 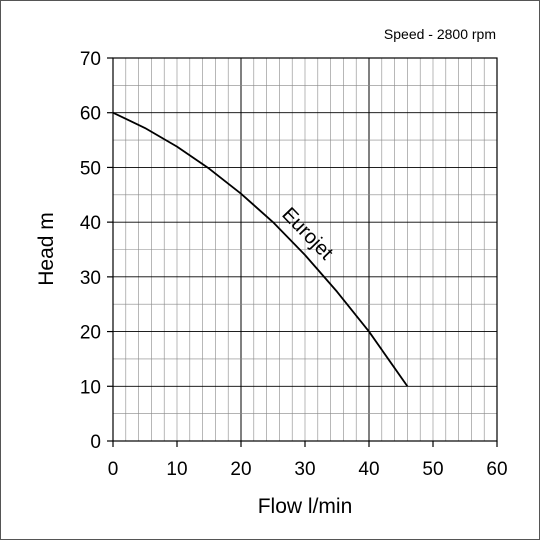 What do you see at coordinates (90, 333) in the screenshot?
I see `y-tick-label: 20` at bounding box center [90, 333].